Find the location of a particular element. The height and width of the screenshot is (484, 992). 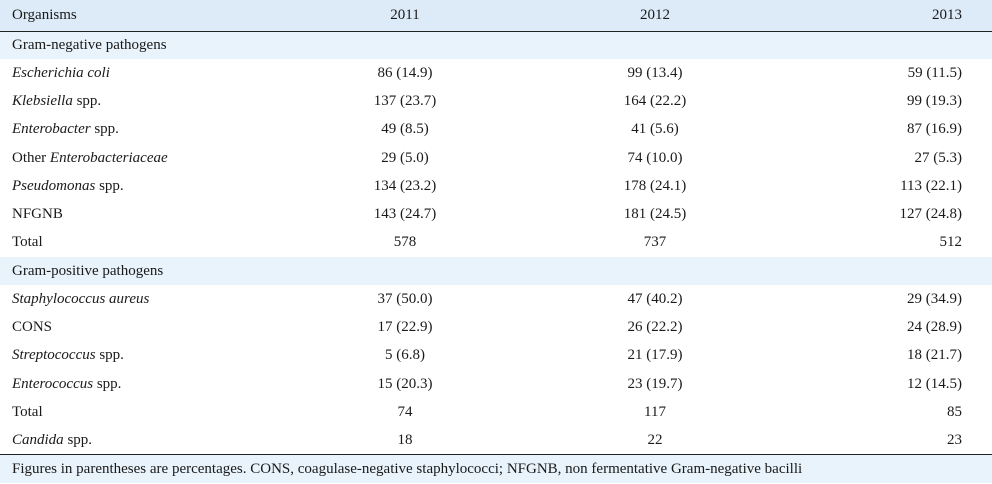

section-header-row: Gram-positive pathogens is located at coordinates (496, 271).